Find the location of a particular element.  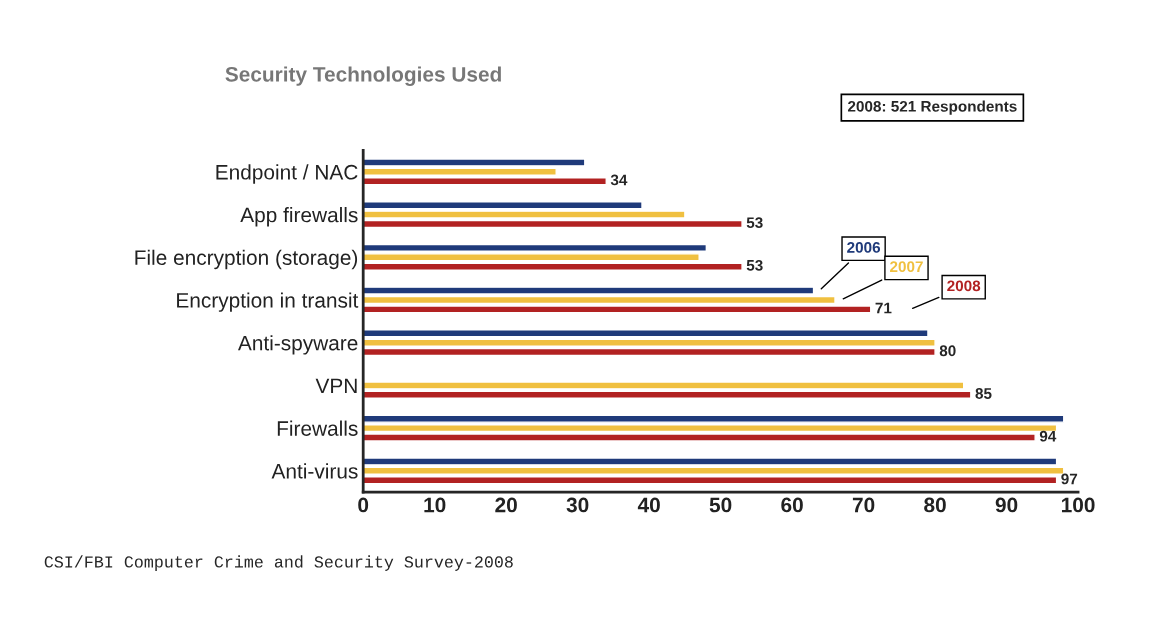

x-tick-label: 50 is located at coordinates (720, 505).